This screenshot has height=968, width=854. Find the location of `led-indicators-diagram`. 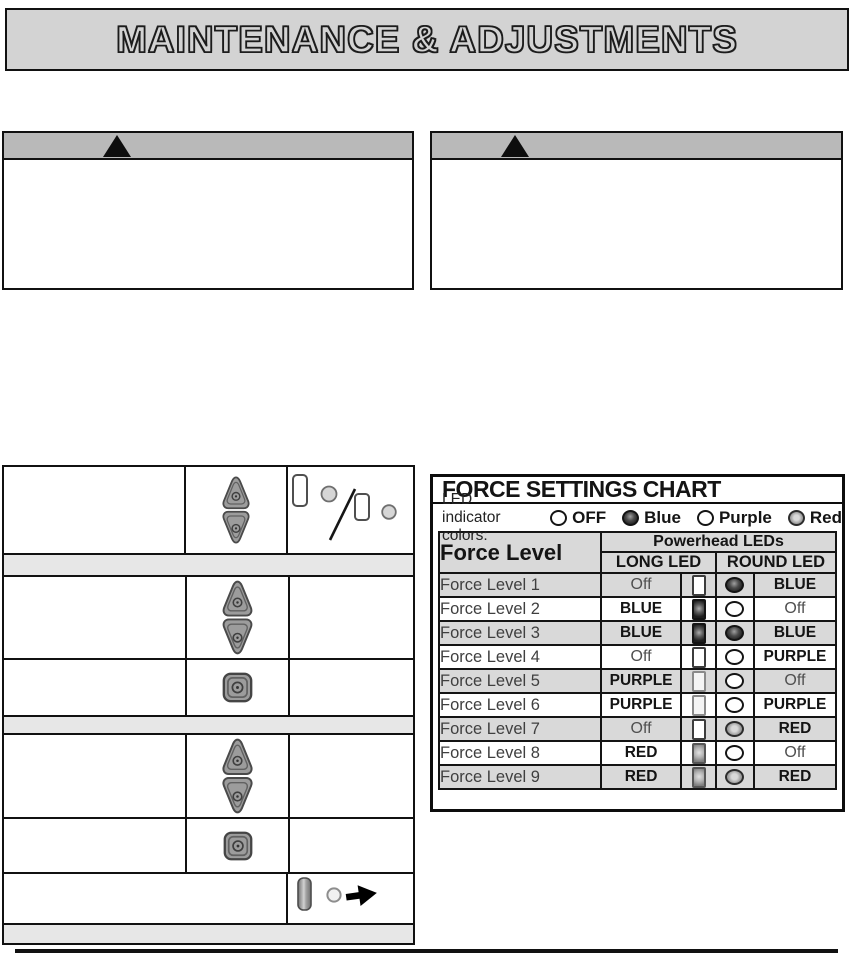

led-indicators-diagram is located at coordinates (344, 507).